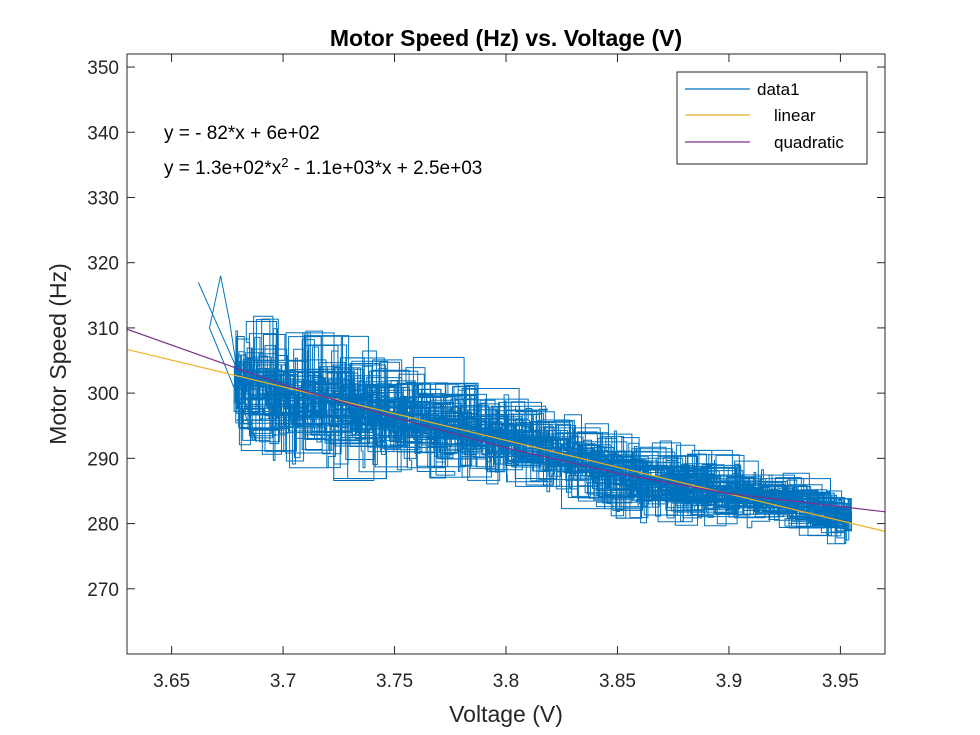  I want to click on equation-2: y = 1.3e+02*x2 - 1.1e+03*x + 2.5e+03, so click(323, 167).